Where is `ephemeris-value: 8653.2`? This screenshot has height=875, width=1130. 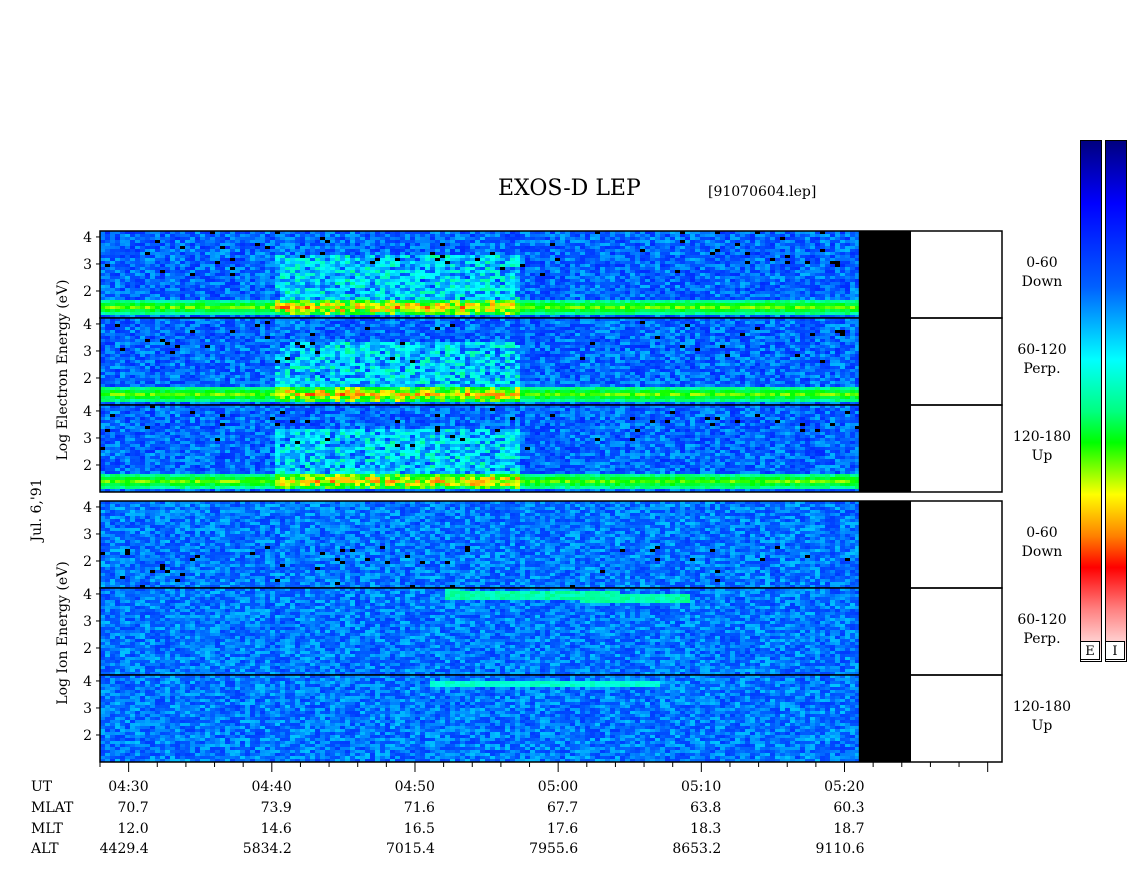
ephemeris-value: 8653.2 is located at coordinates (686, 849).